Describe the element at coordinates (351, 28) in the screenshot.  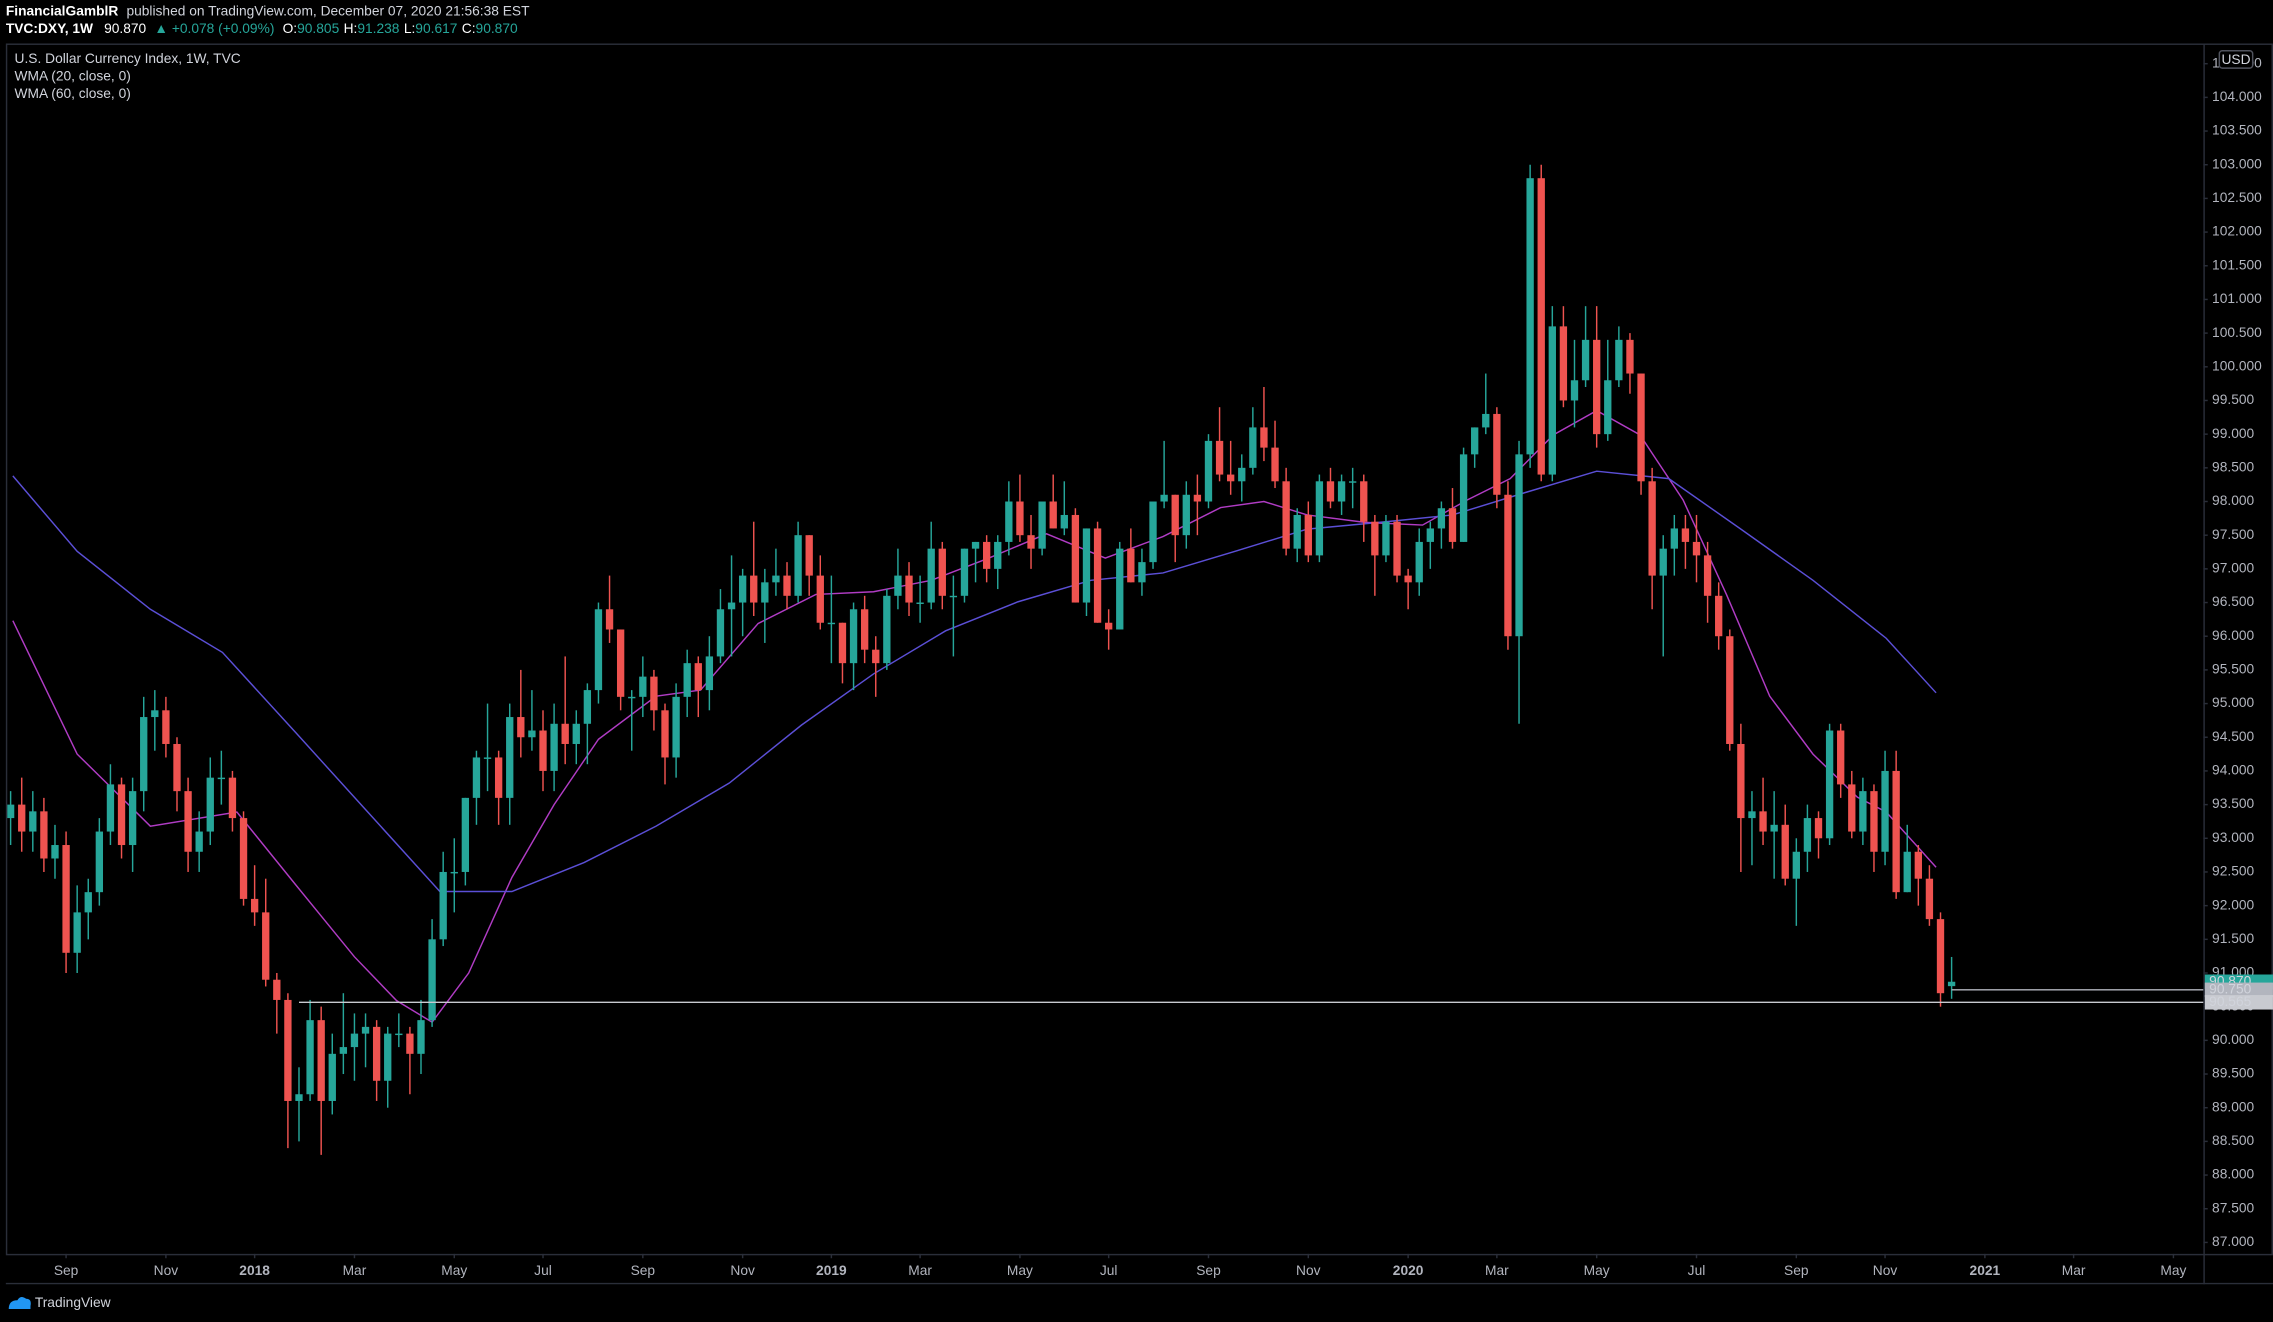
I see `ohlc-key: H:` at that location.